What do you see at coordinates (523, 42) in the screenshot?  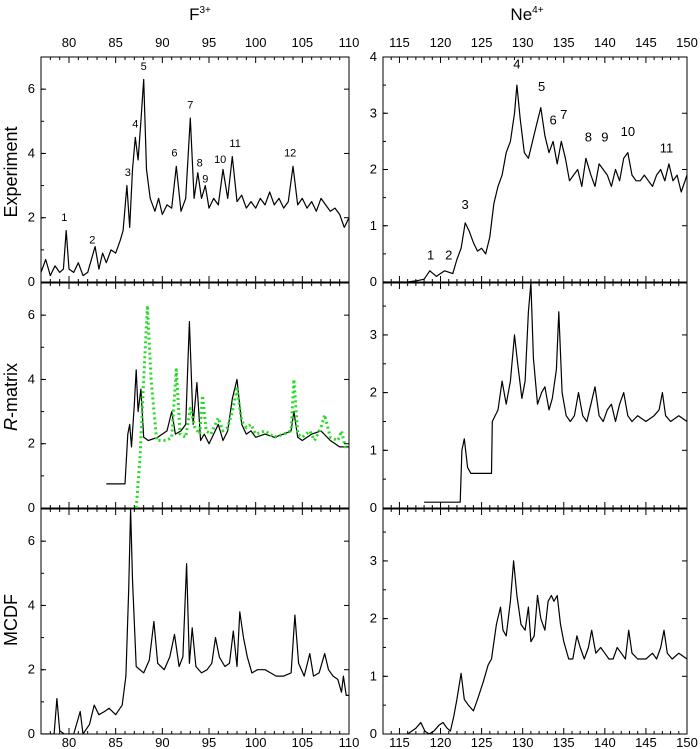 I see `x-tick-label-top: 130` at bounding box center [523, 42].